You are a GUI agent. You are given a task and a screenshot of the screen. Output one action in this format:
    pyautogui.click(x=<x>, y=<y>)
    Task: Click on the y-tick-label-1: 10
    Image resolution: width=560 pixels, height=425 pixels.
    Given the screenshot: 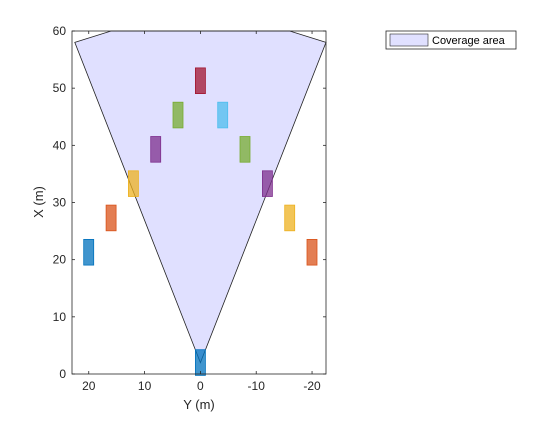 What is the action you would take?
    pyautogui.click(x=60, y=317)
    